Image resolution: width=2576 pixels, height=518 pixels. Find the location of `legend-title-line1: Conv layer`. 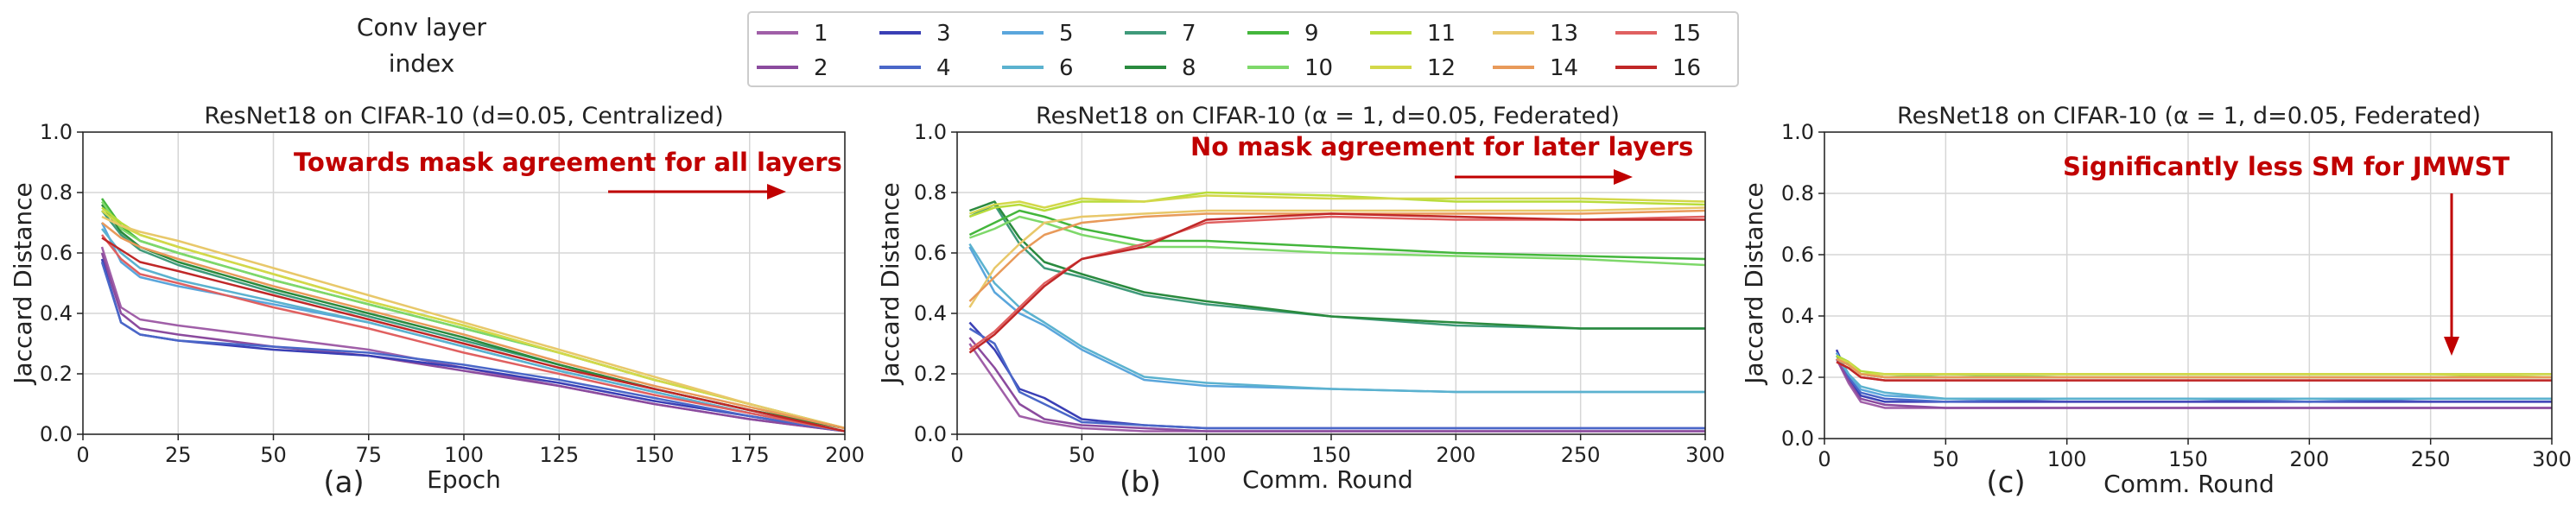

legend-title-line1: Conv layer is located at coordinates (422, 27).